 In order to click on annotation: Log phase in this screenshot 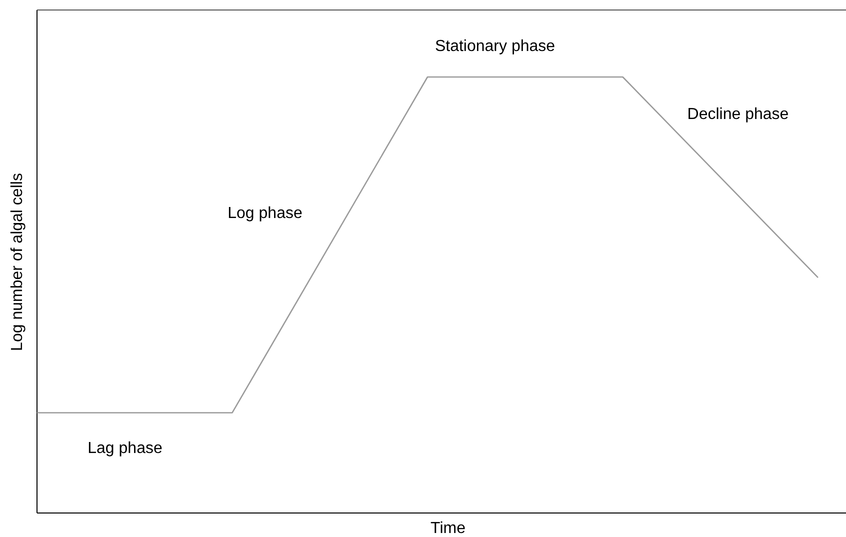, I will do `click(265, 213)`.